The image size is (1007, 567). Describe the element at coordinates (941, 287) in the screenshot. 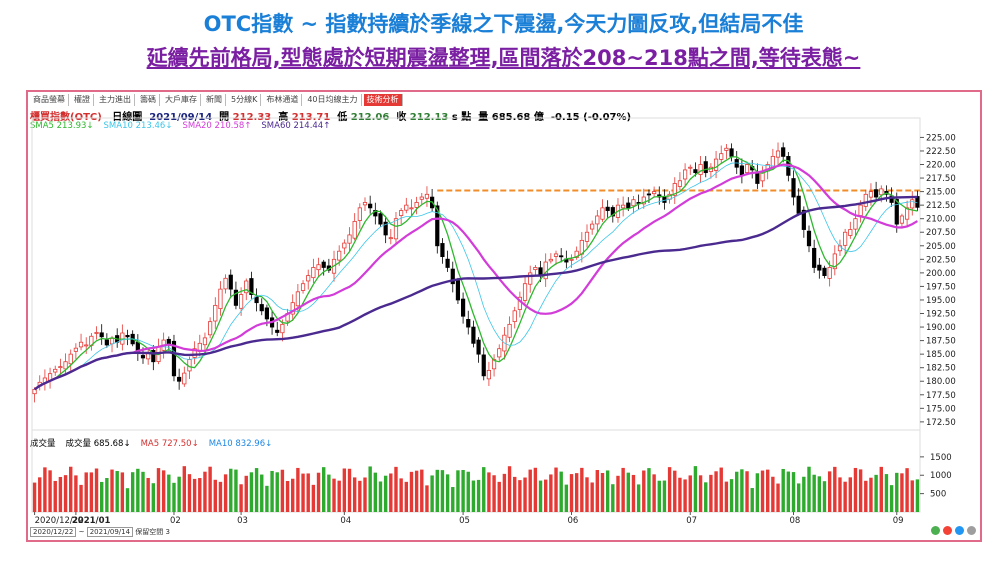

I see `price-tick-label: 197.50` at that location.